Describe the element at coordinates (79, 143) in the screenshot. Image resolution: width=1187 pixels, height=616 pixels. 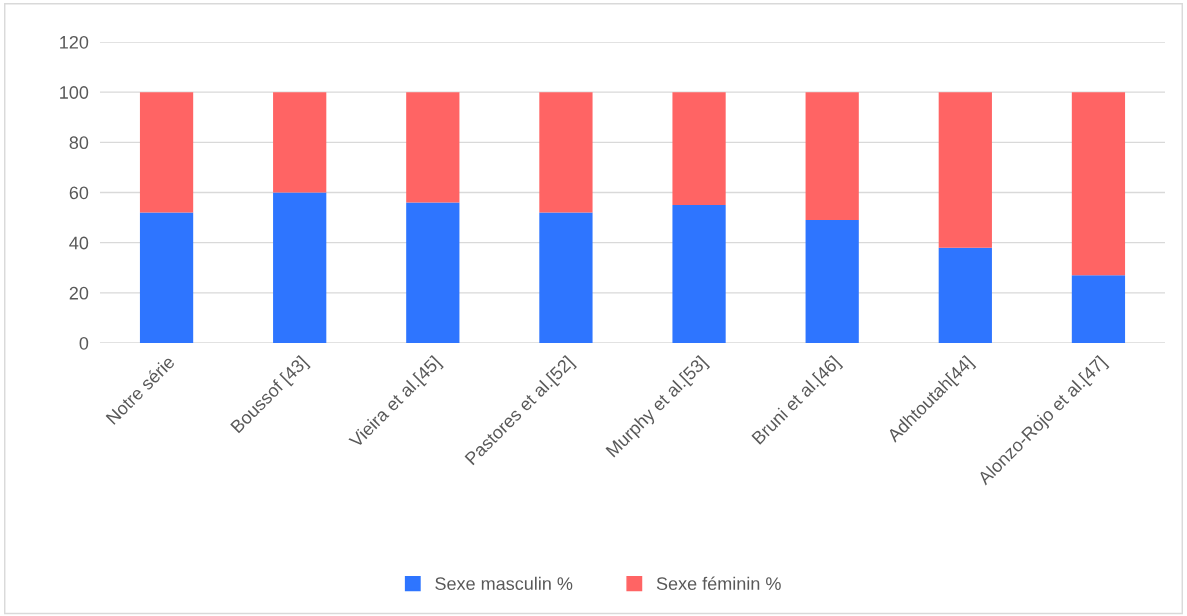
I see `y-tick-label: 80` at that location.